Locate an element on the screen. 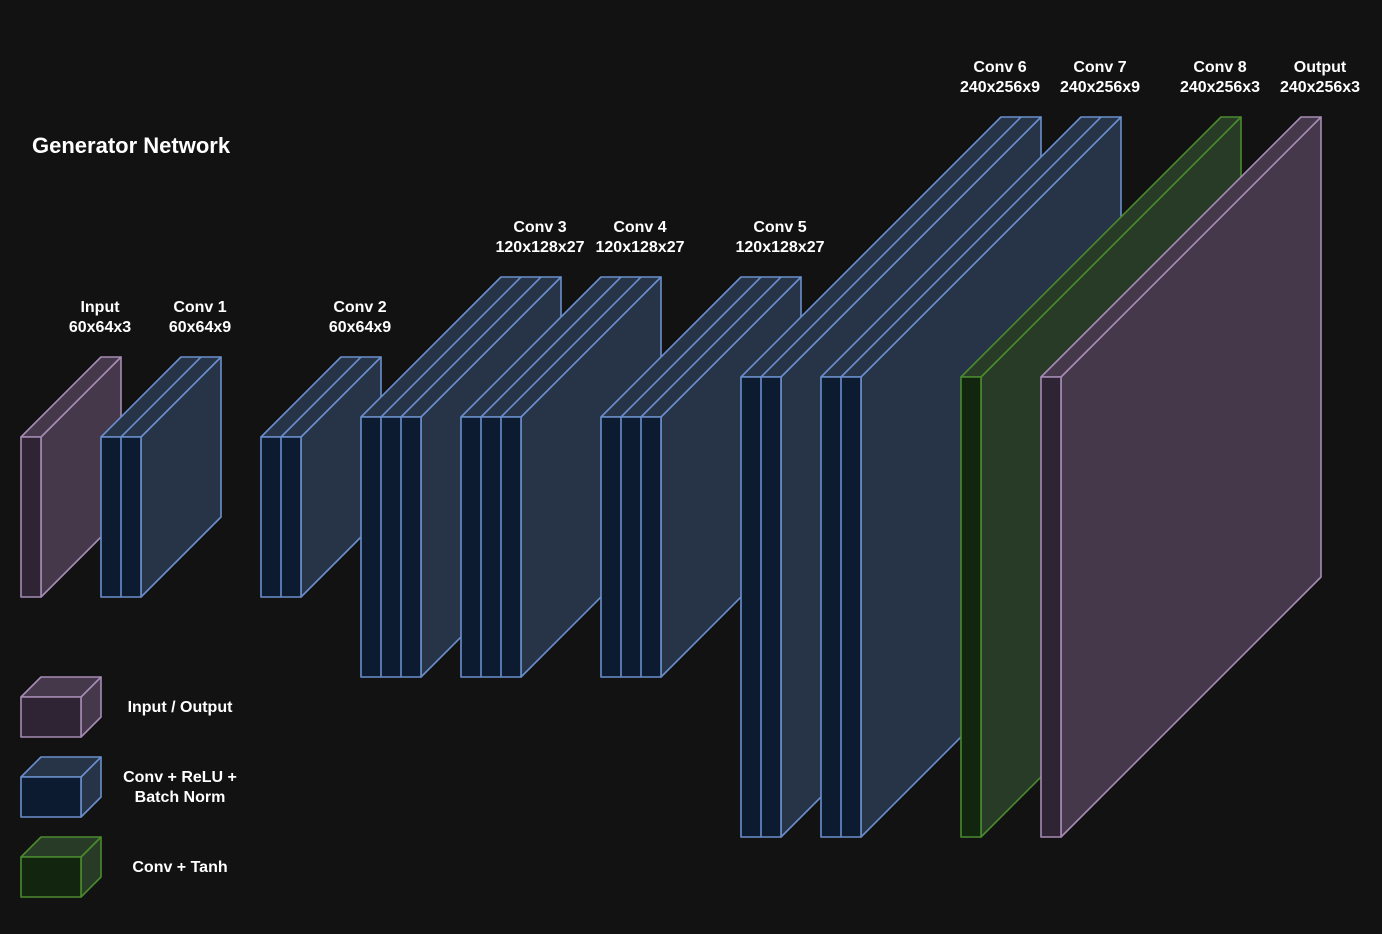  layer-label-name: Conv 3 is located at coordinates (539, 227).